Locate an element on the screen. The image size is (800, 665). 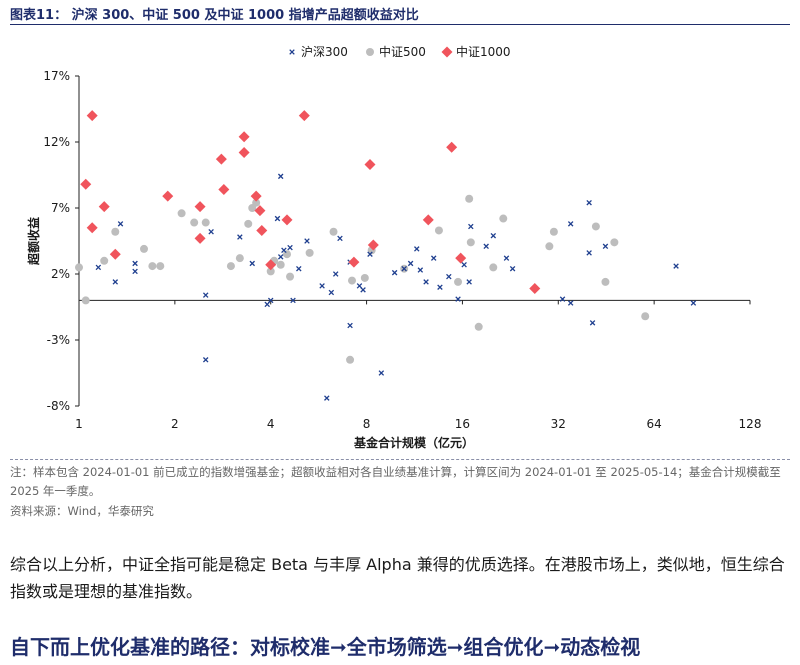
legend-zz1000-marker is located at coordinates (447, 52).